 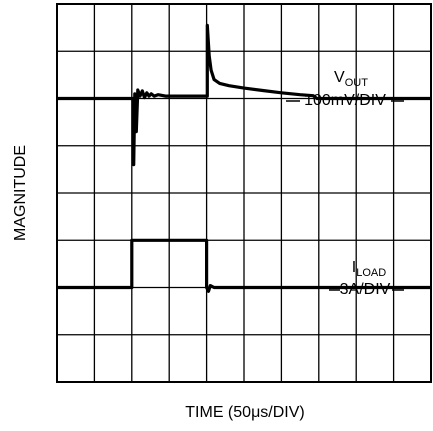 I want to click on iload-scale-label: 3A/DIV, so click(x=365, y=289).